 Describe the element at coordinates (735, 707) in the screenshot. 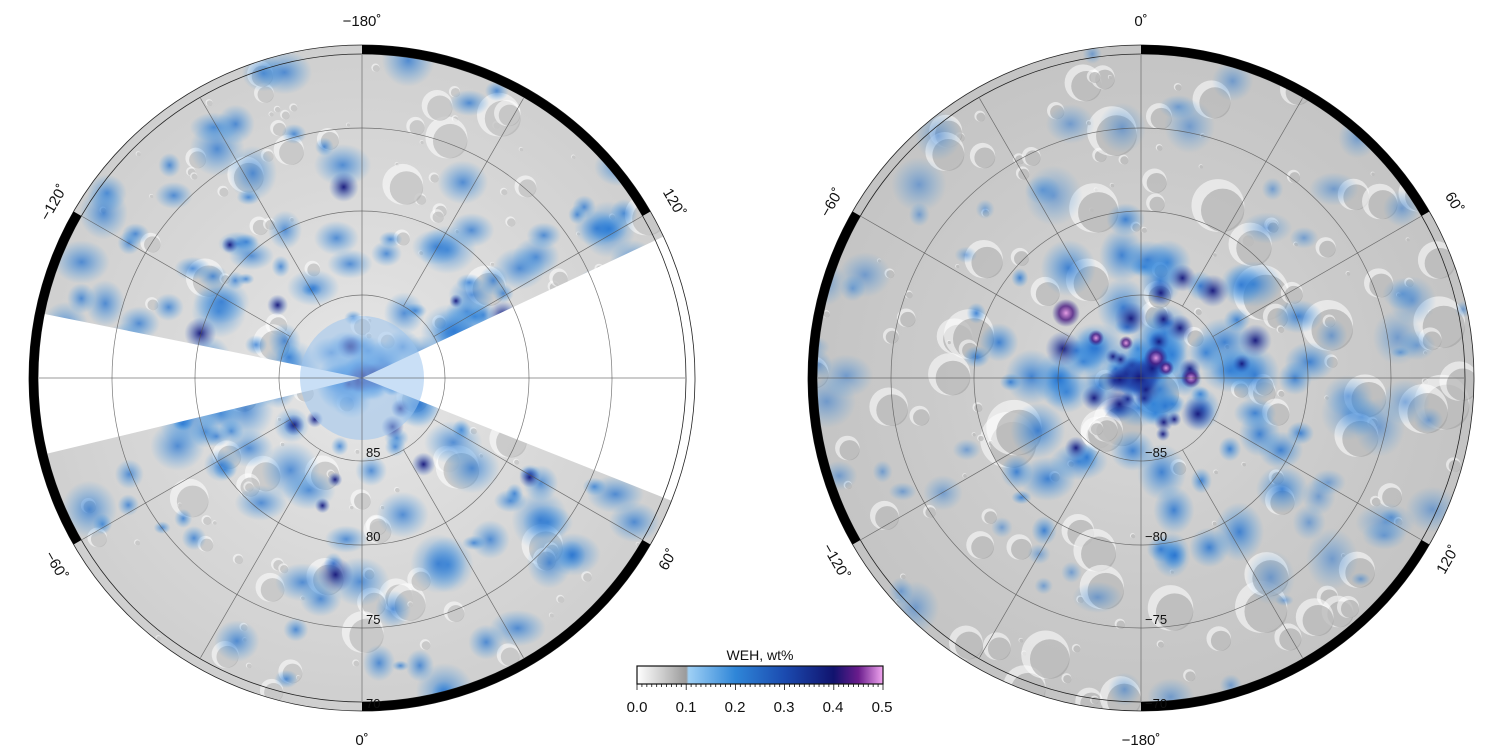

I see `colorbar-tick-2: 0.2` at that location.